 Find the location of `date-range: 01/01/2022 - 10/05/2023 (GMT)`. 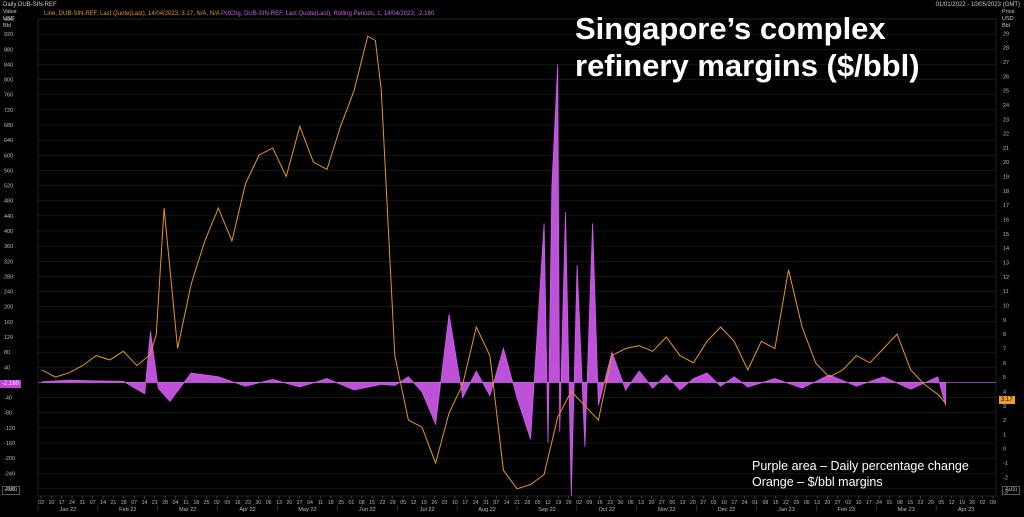

date-range: 01/01/2022 - 10/05/2023 (GMT) is located at coordinates (977, 5).